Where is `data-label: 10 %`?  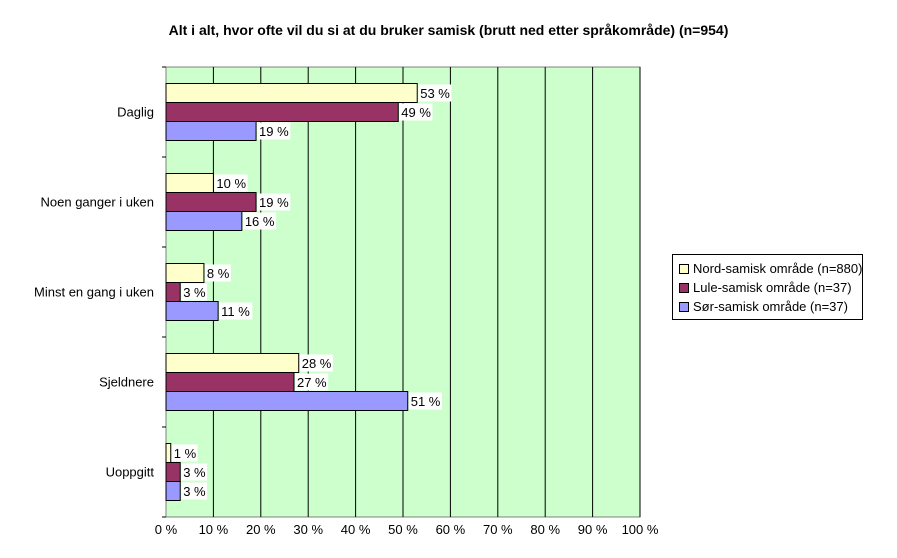
data-label: 10 % is located at coordinates (231, 183).